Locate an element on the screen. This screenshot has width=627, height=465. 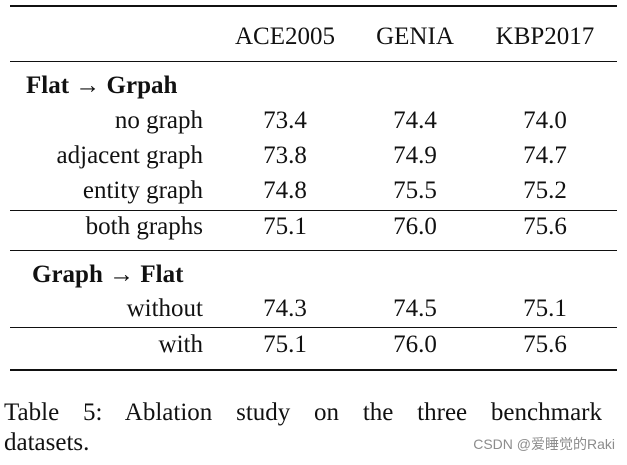
csdn-watermark: CSDN @爱睡觉的Raki is located at coordinates (544, 444).